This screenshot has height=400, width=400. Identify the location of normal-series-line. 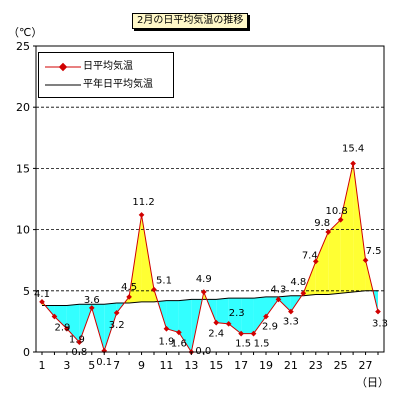
(210, 298).